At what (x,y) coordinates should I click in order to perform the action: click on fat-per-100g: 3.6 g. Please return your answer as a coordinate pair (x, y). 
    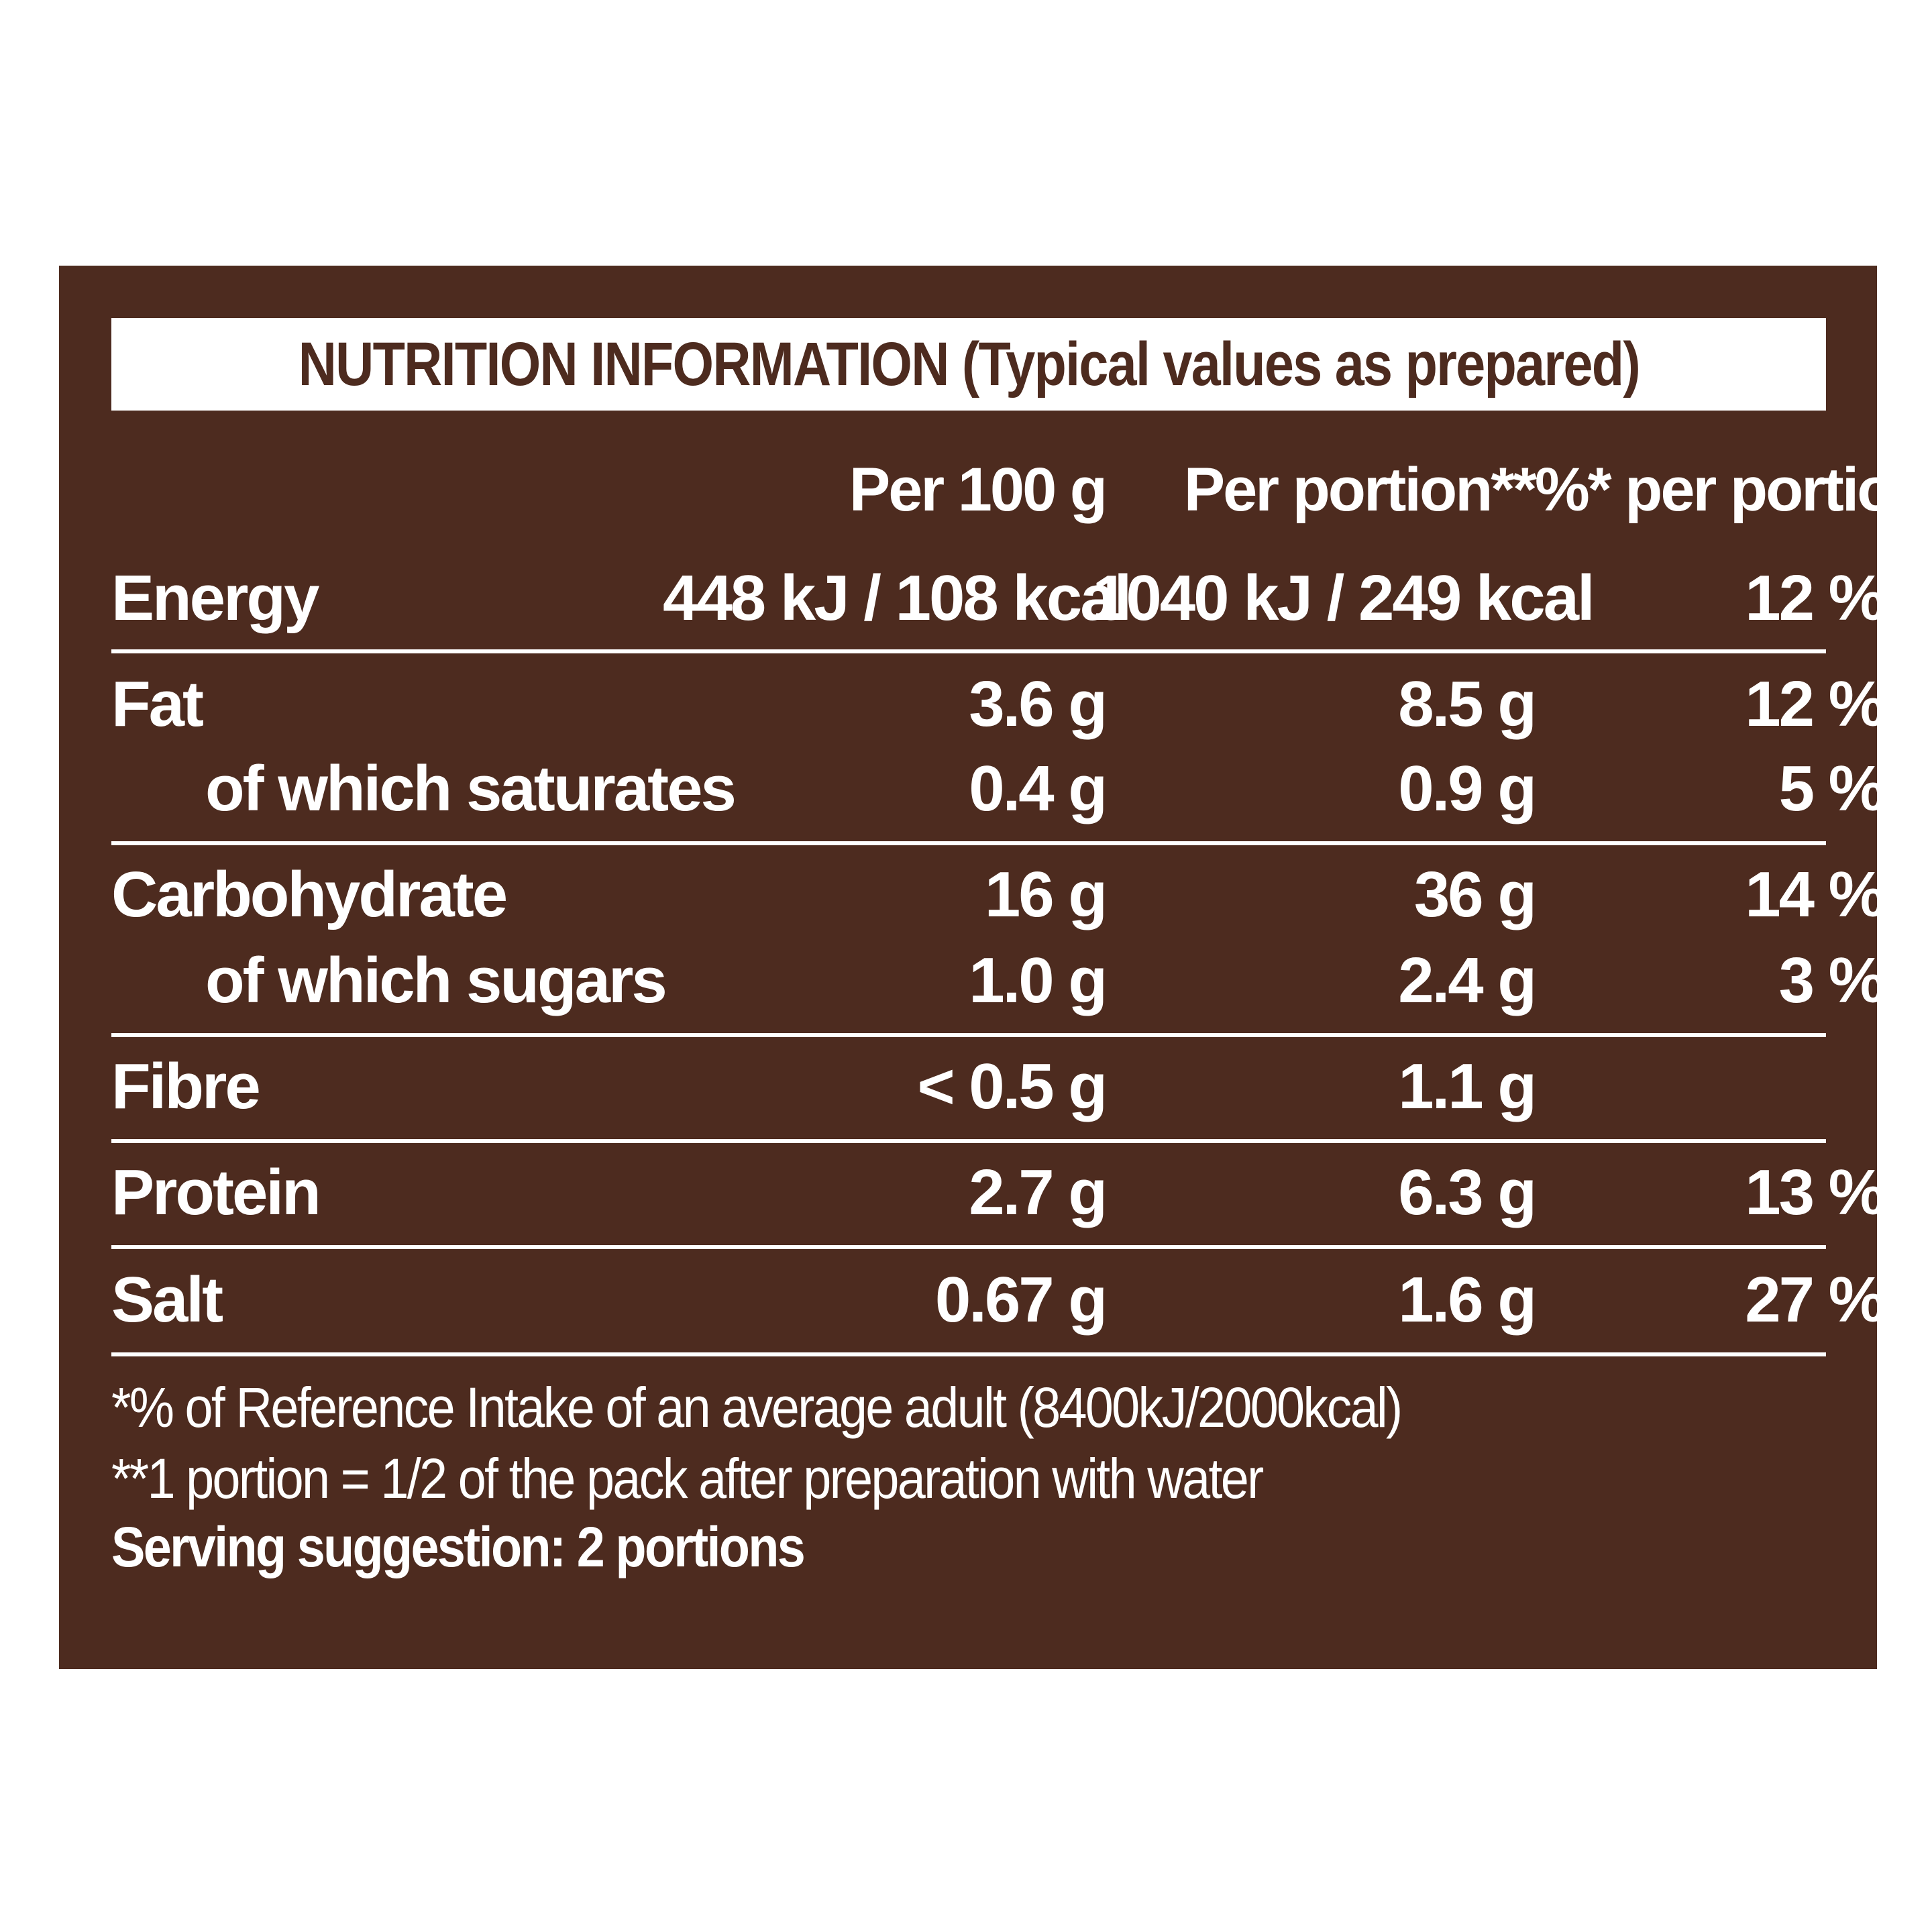
    Looking at the image, I should click on (1038, 704).